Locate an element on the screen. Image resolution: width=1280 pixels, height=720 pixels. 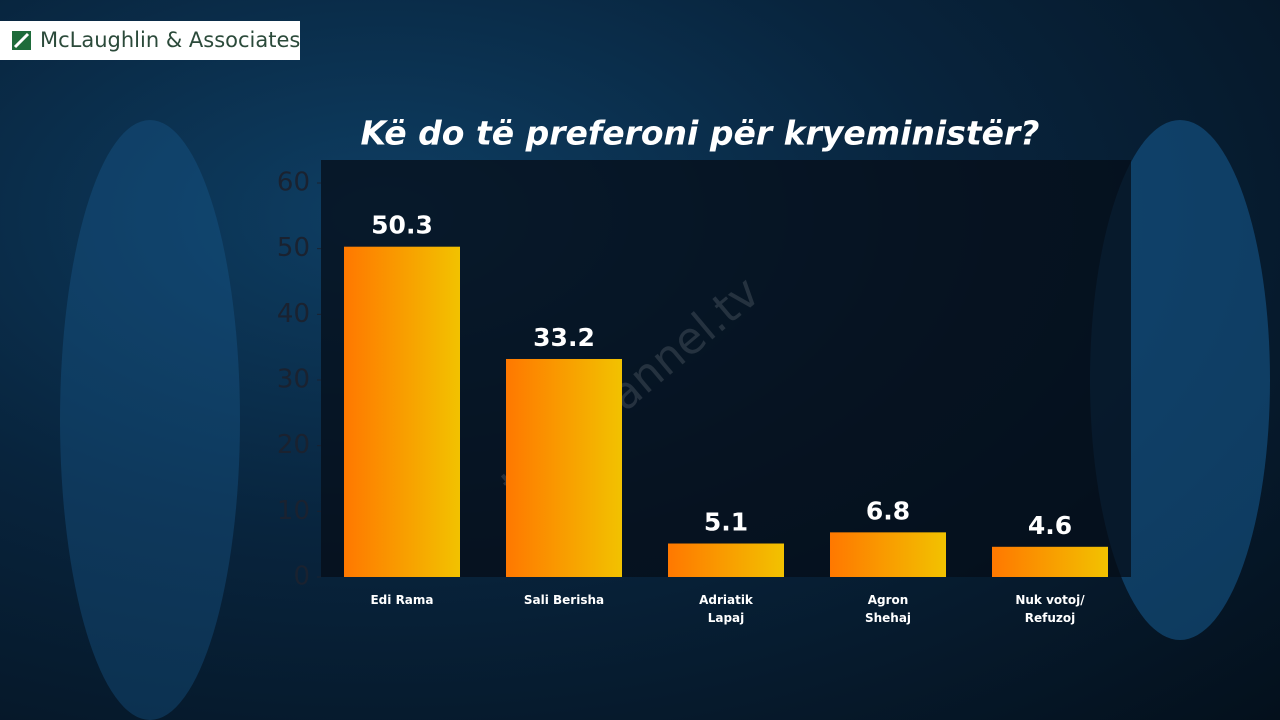
y-tick-label: 0 is located at coordinates (301, 577).